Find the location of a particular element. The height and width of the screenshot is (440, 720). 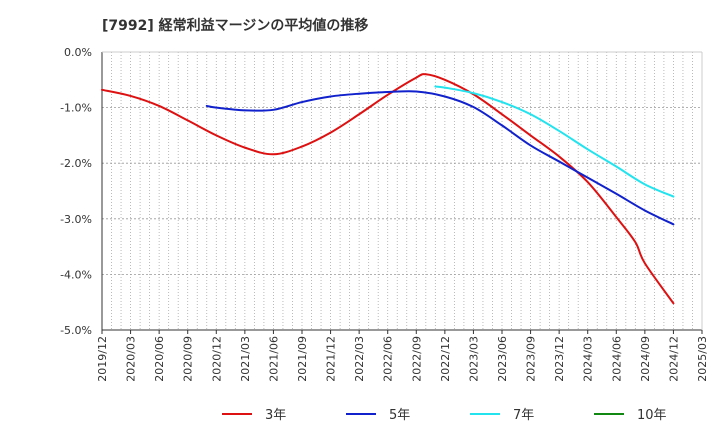

x-tick-label: 2024/06 is located at coordinates (616, 359).